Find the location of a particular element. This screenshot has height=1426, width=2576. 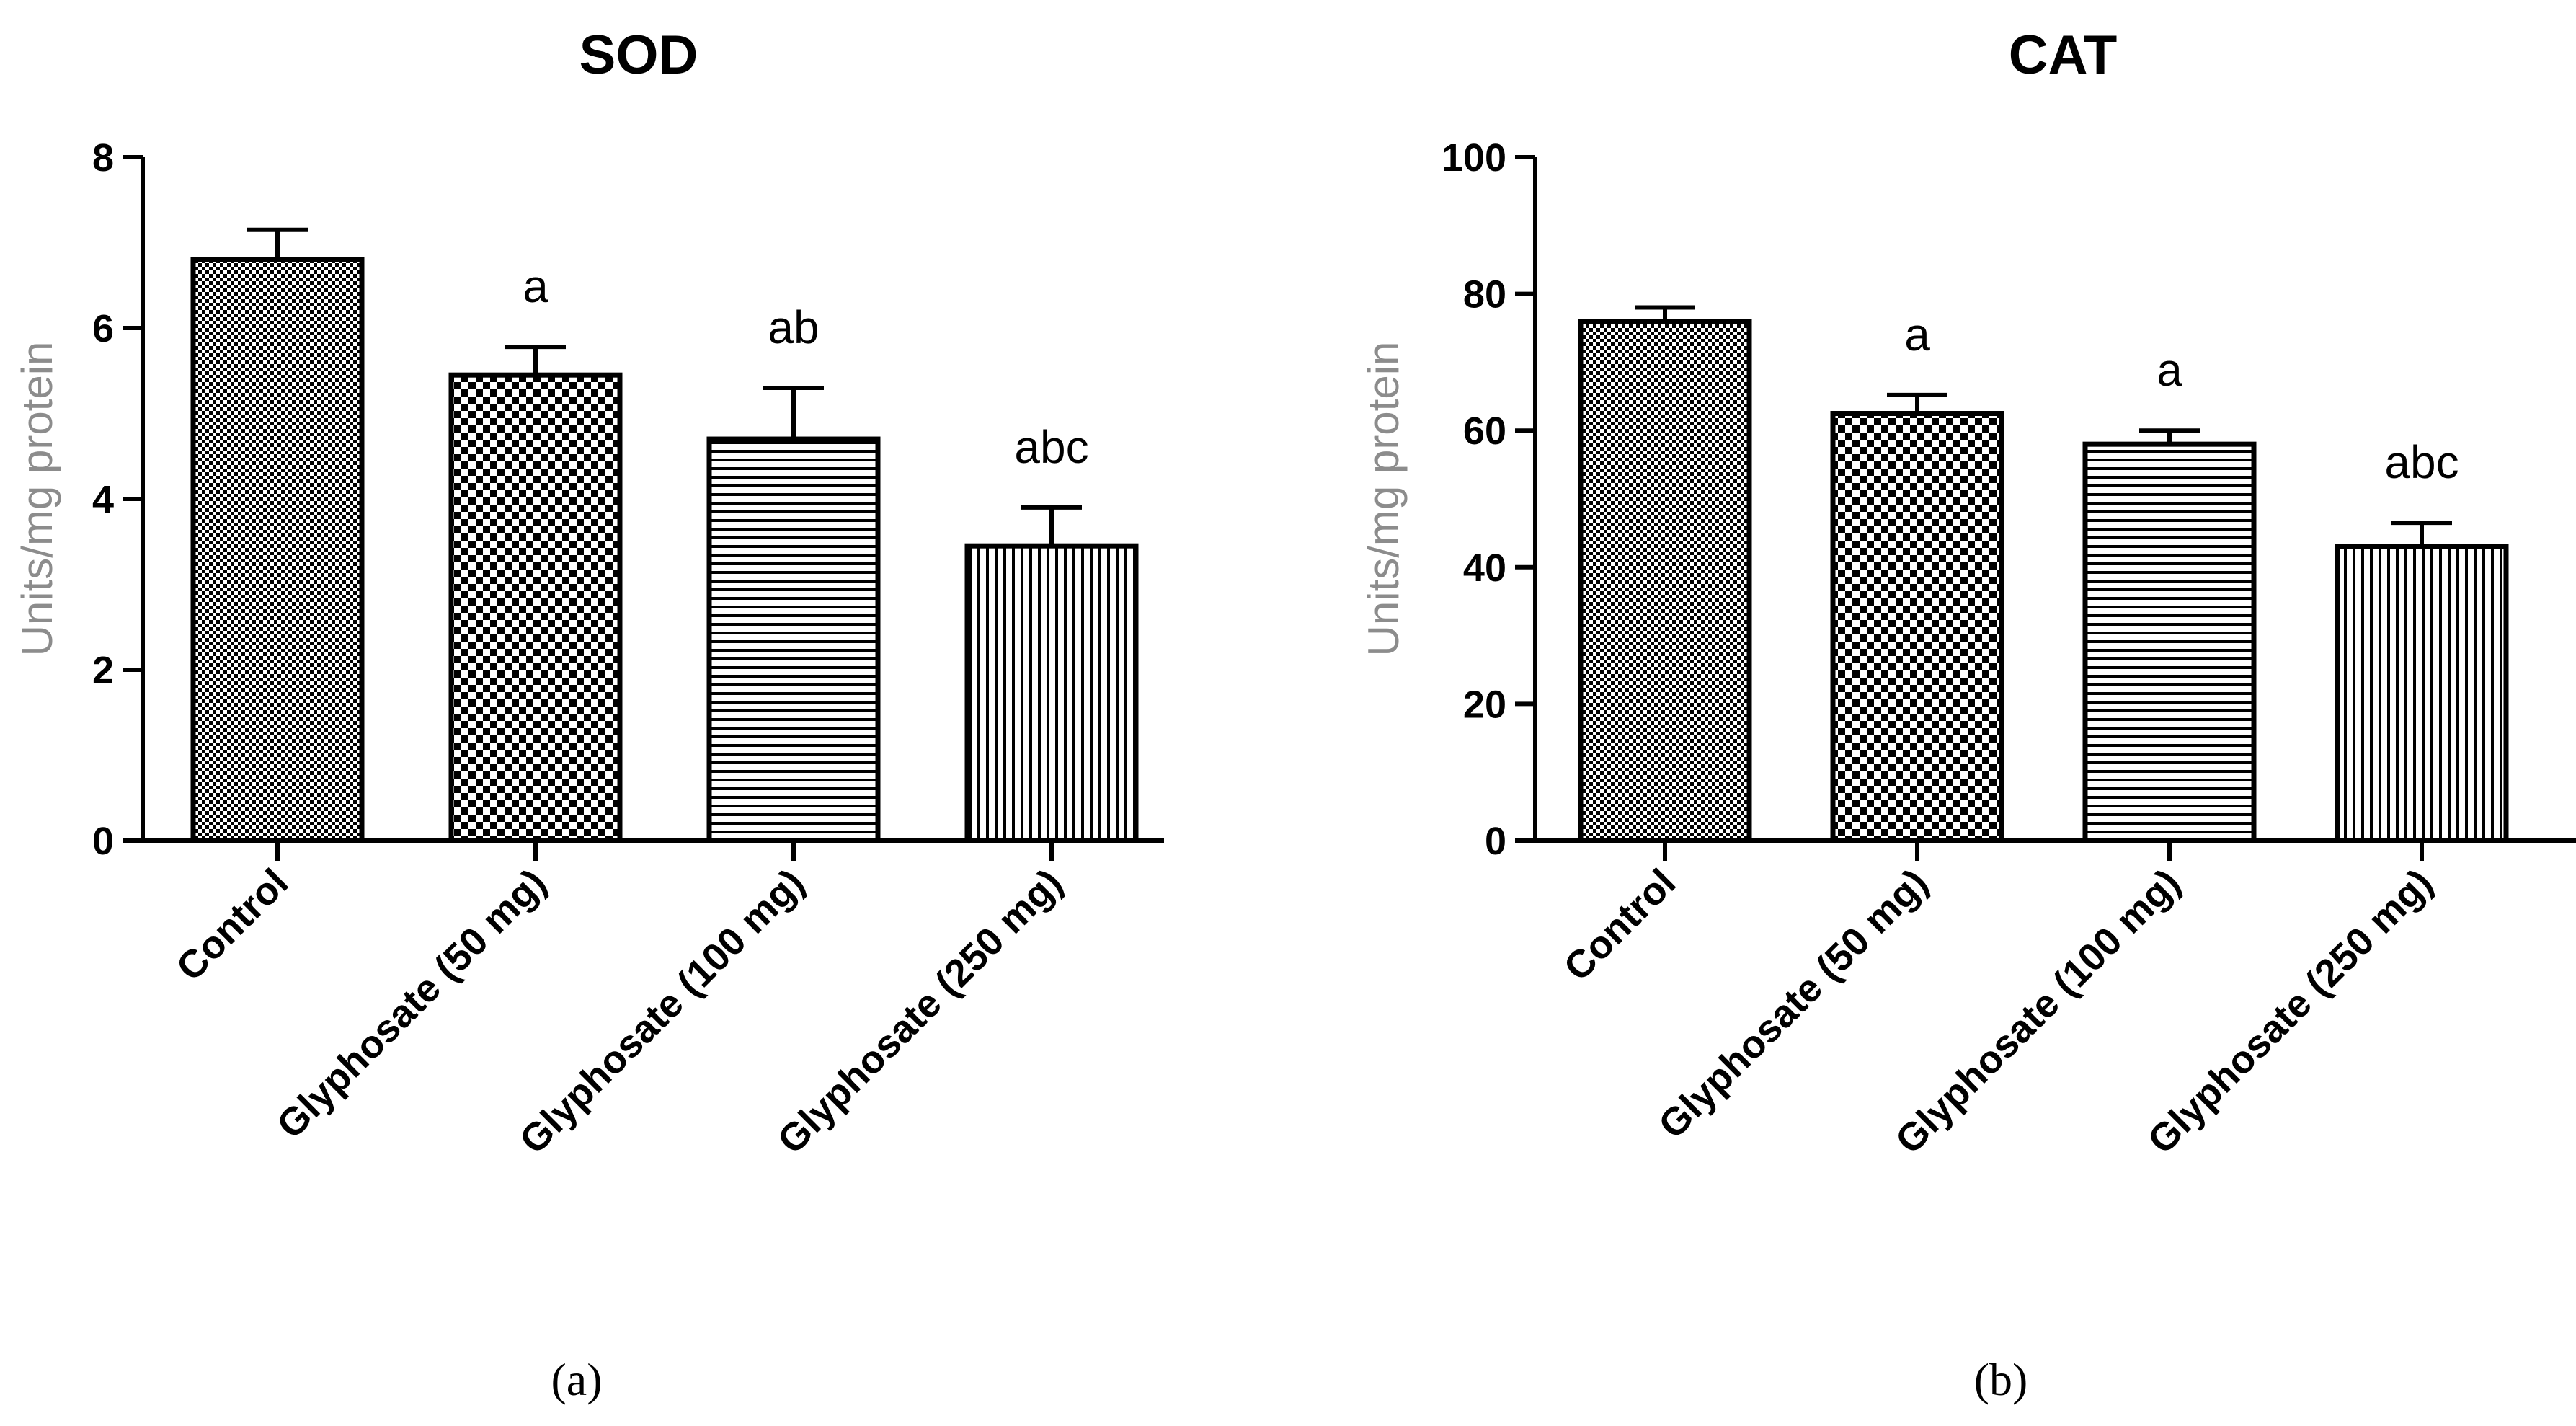

panel-label: (b) is located at coordinates (2001, 1379).